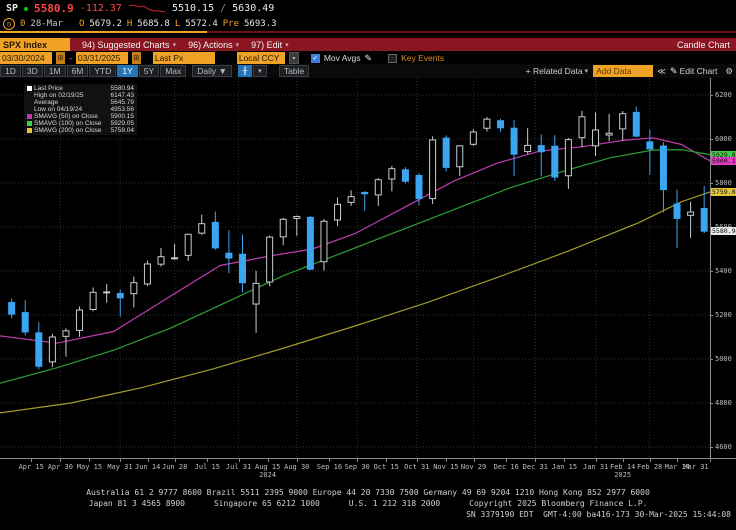  I want to click on legend-smavg-50: SMAVG (50) on Close 5900.15, so click(80, 116).